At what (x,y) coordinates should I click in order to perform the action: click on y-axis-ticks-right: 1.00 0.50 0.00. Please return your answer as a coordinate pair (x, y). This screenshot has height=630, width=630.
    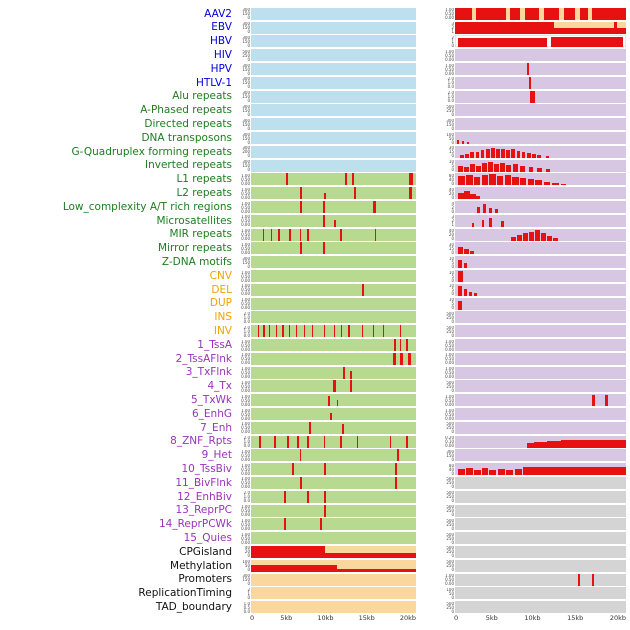
    Looking at the image, I should click on (447, 414).